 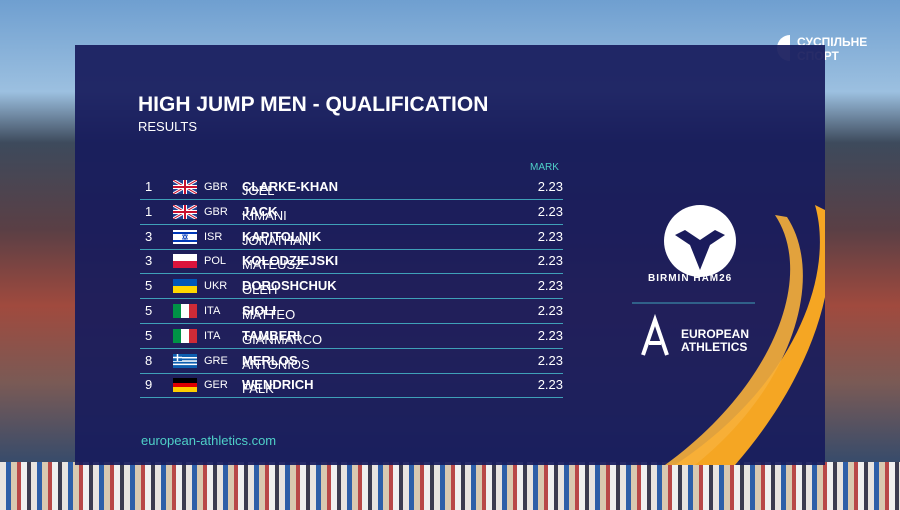 What do you see at coordinates (270, 360) in the screenshot?
I see `last-name: MERLOS` at bounding box center [270, 360].